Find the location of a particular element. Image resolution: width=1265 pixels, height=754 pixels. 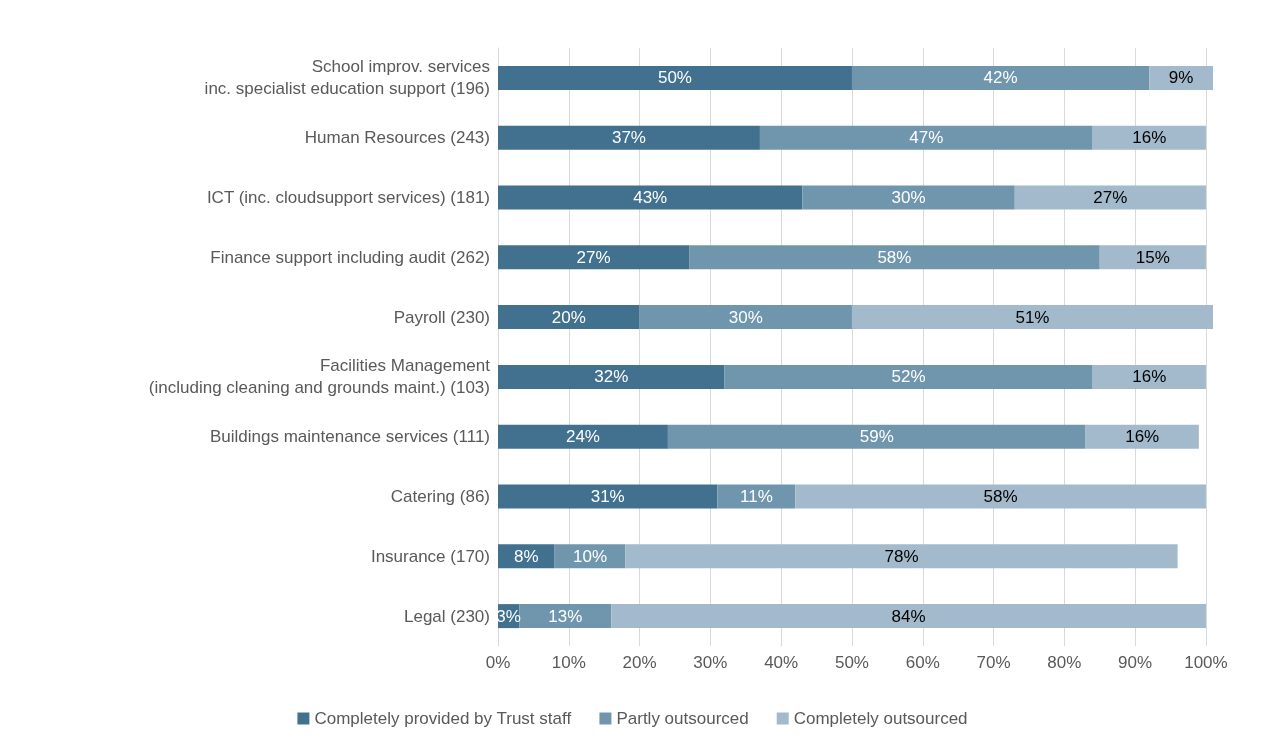

data-label: 37% is located at coordinates (628, 138).